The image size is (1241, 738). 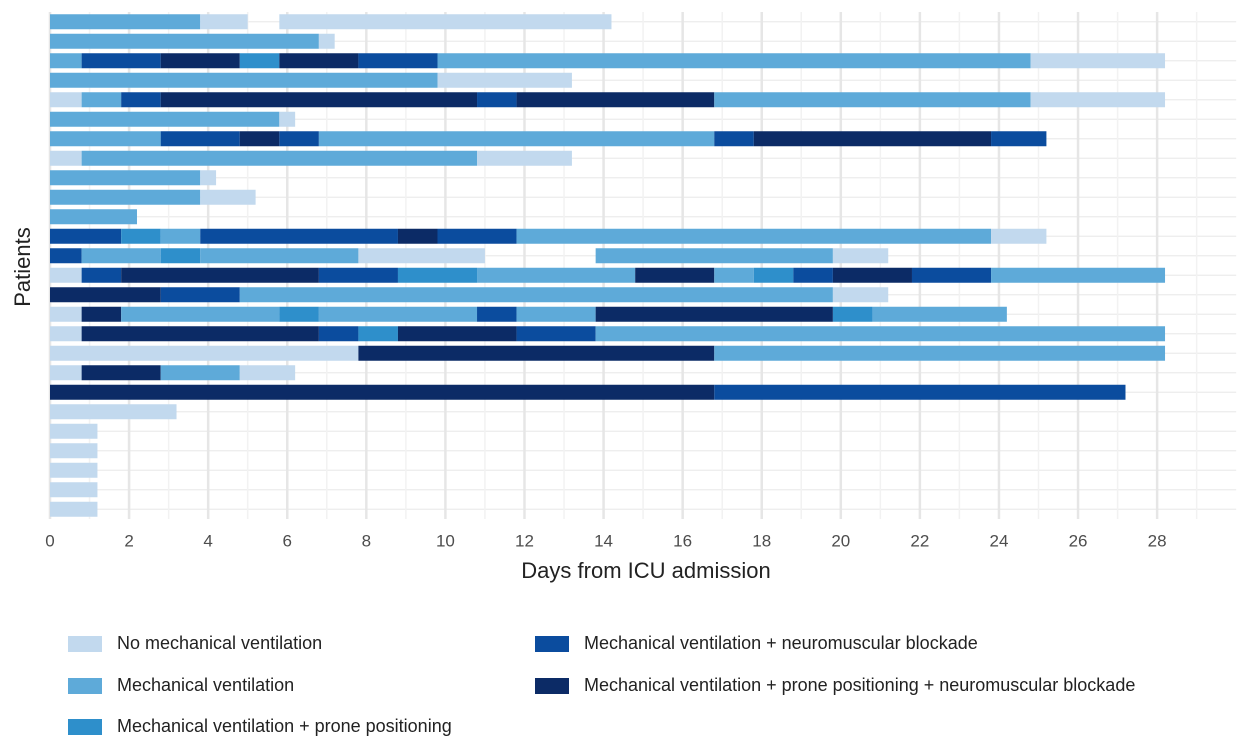 What do you see at coordinates (603, 540) in the screenshot?
I see `x-tick-label: 14` at bounding box center [603, 540].